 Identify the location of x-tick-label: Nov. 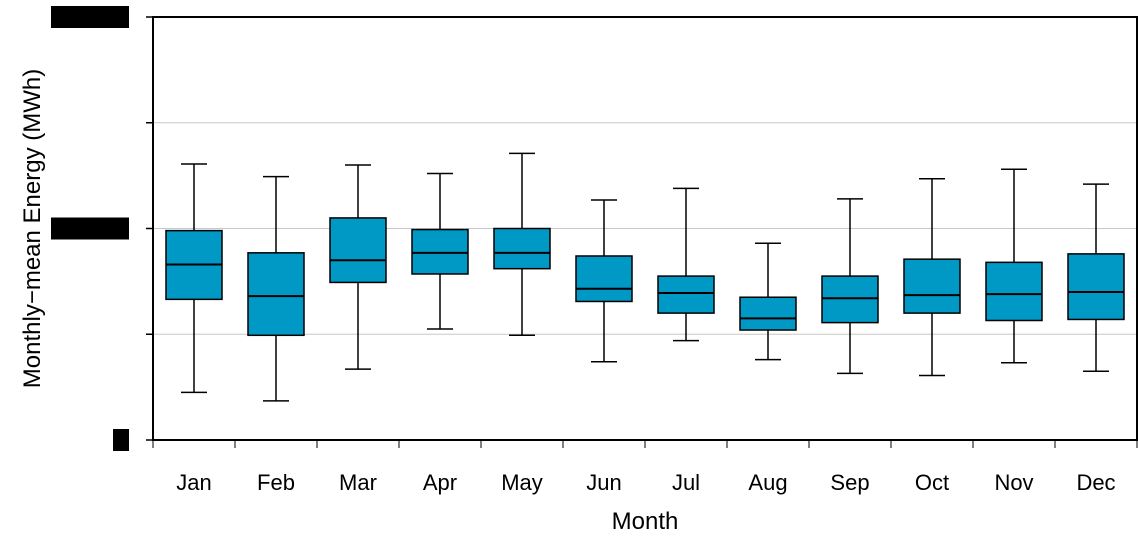
(1013, 482).